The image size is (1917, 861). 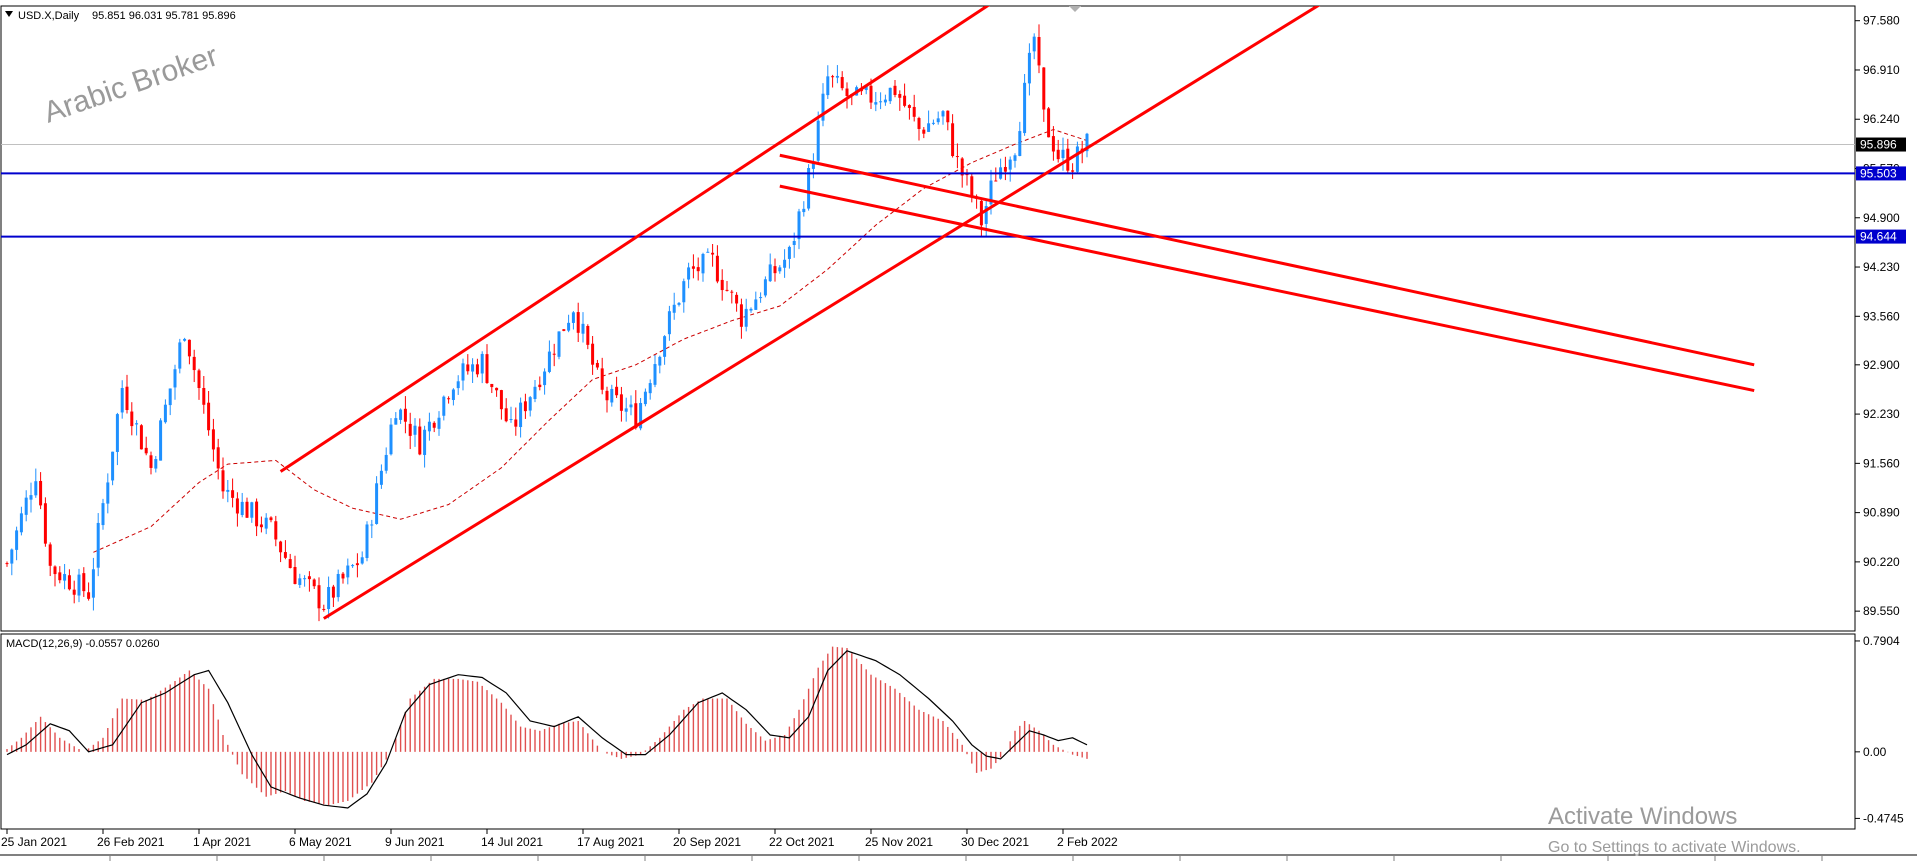 I want to click on price-tick-label: 92.900, so click(x=1881, y=365).